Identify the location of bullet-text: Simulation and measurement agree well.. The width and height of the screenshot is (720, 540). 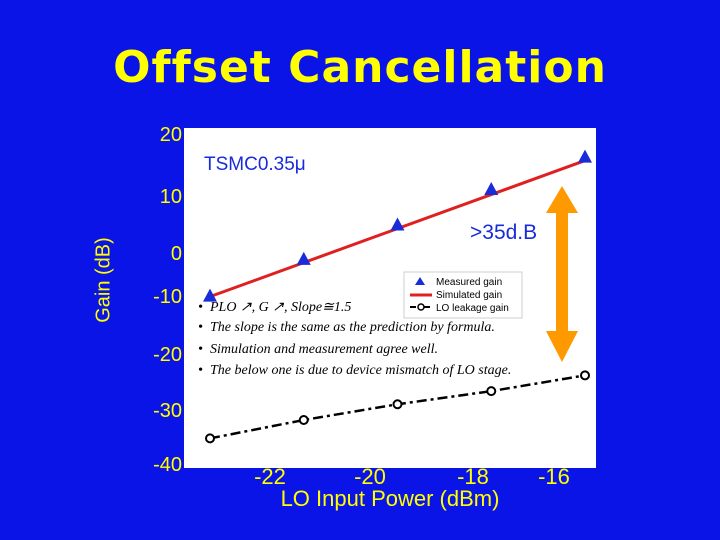
(324, 349).